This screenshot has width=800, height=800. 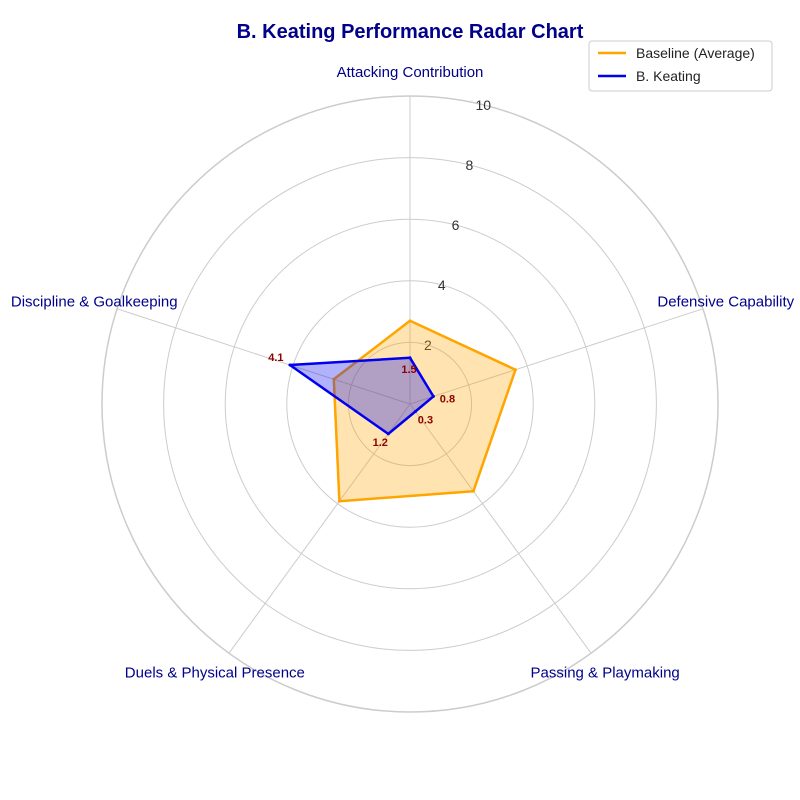 I want to click on labels-layer: 1.5 0.8 0.3 1.2 4.1, so click(x=361, y=400).